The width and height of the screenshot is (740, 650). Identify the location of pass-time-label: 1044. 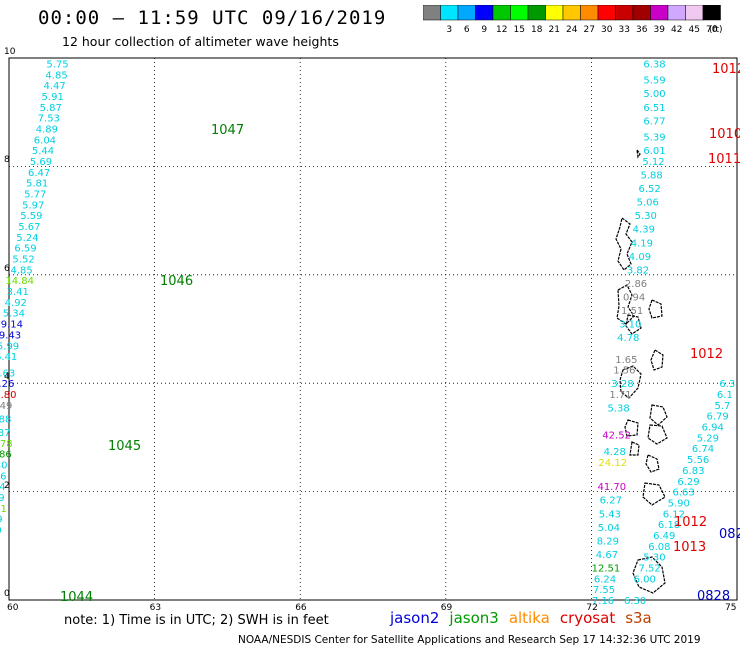
(76, 597).